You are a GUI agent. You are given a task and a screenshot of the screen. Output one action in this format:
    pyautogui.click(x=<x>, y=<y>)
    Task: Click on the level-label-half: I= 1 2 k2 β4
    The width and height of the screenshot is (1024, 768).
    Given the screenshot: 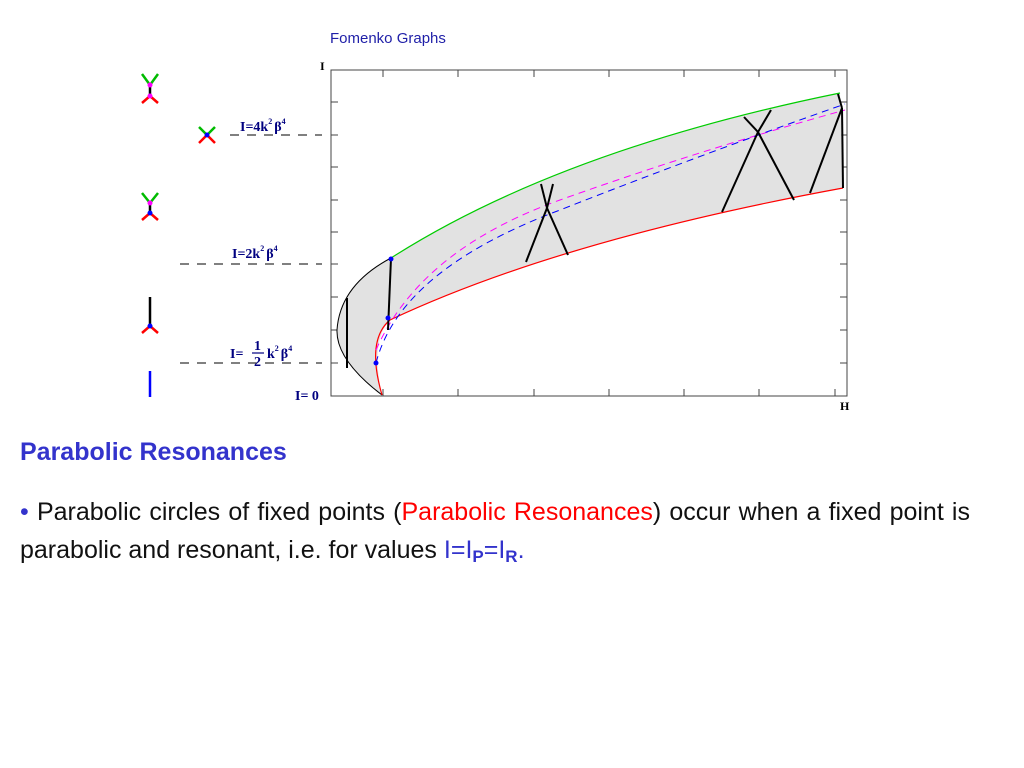 What is the action you would take?
    pyautogui.click(x=261, y=354)
    